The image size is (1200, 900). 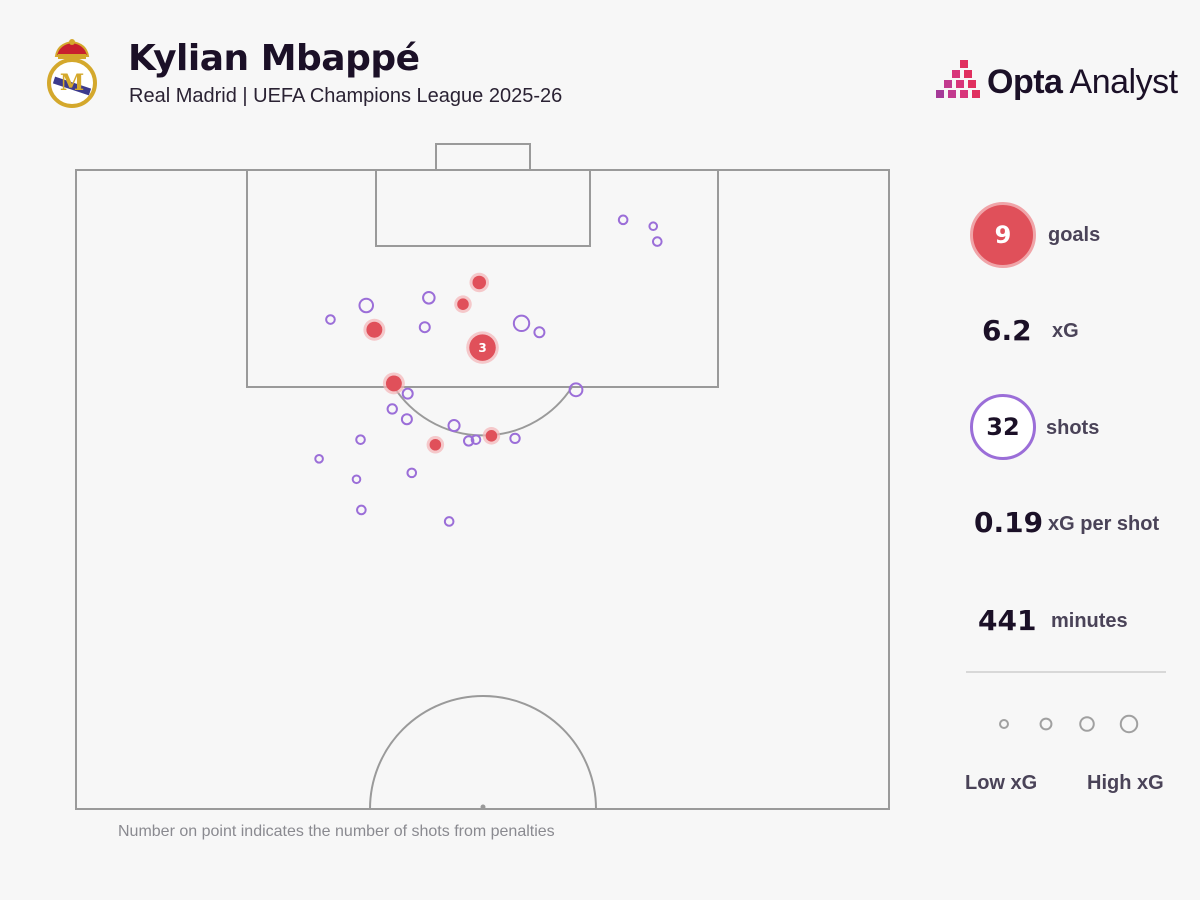 I want to click on goal-frame, so click(x=483, y=157).